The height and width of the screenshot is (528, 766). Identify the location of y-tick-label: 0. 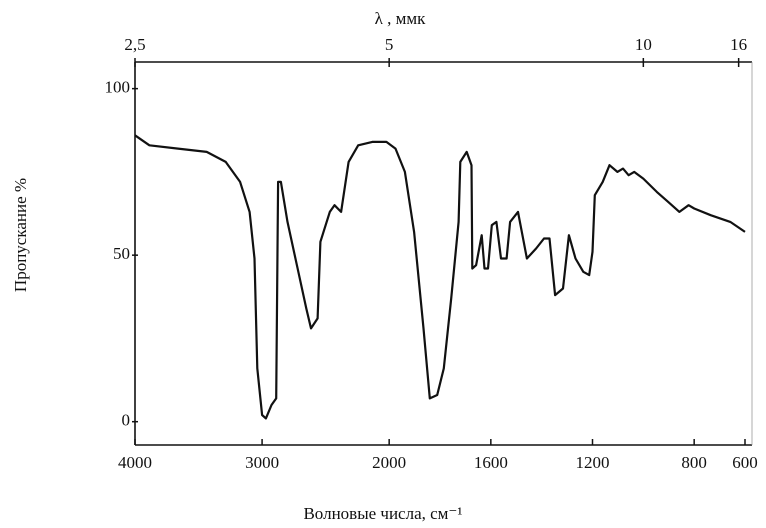
(126, 420).